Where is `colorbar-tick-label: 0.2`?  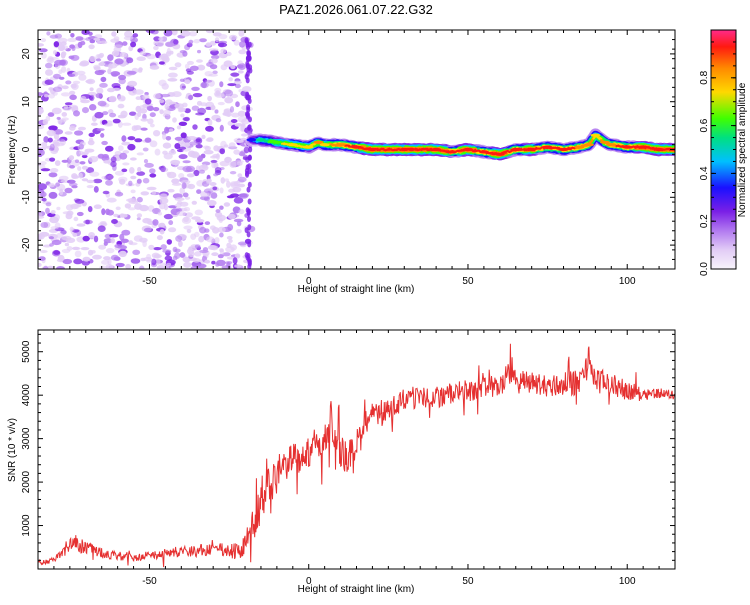 colorbar-tick-label: 0.2 is located at coordinates (704, 221).